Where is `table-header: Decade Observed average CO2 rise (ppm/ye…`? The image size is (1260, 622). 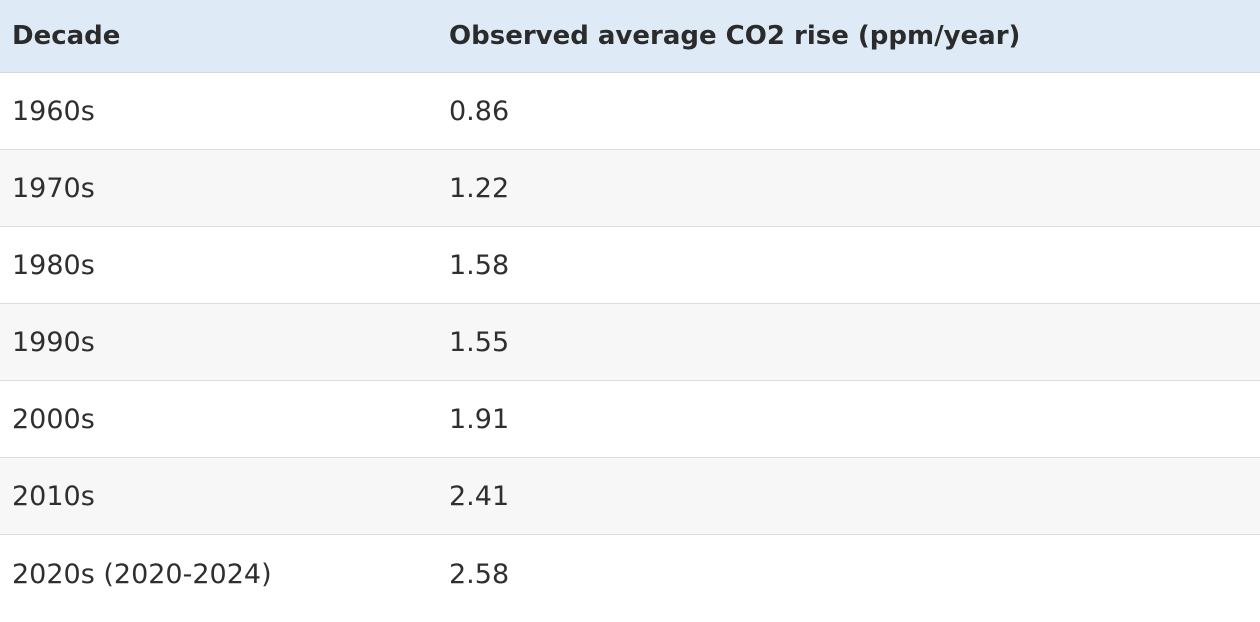 table-header: Decade Observed average CO2 rise (ppm/ye… is located at coordinates (630, 36).